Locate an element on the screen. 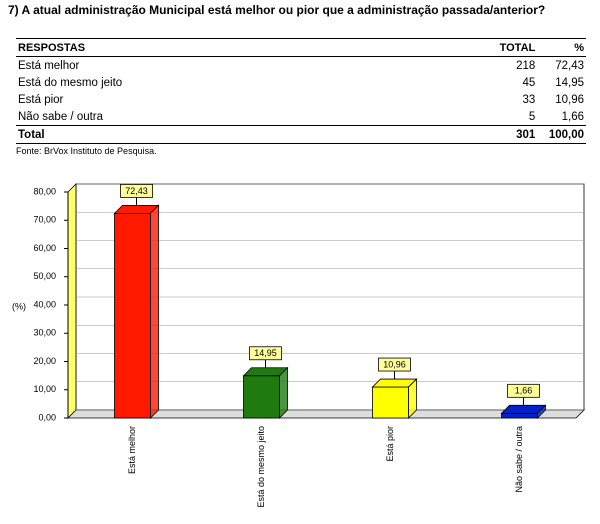 Image resolution: width=600 pixels, height=524 pixels. table-cell: 72,43 is located at coordinates (569, 65).